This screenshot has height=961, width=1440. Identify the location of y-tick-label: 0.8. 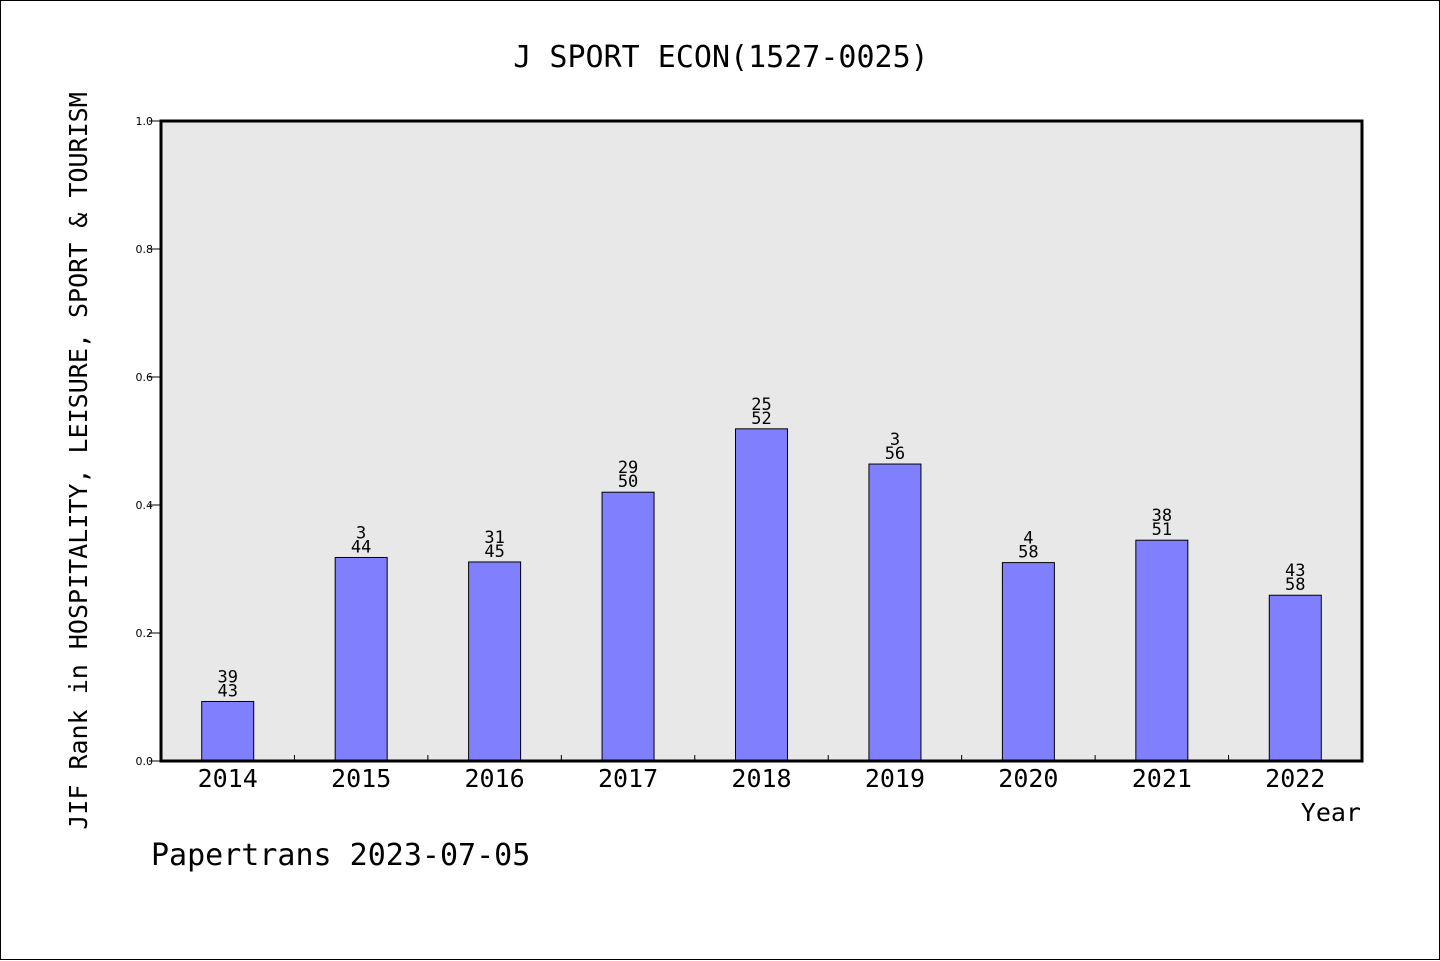
(145, 249).